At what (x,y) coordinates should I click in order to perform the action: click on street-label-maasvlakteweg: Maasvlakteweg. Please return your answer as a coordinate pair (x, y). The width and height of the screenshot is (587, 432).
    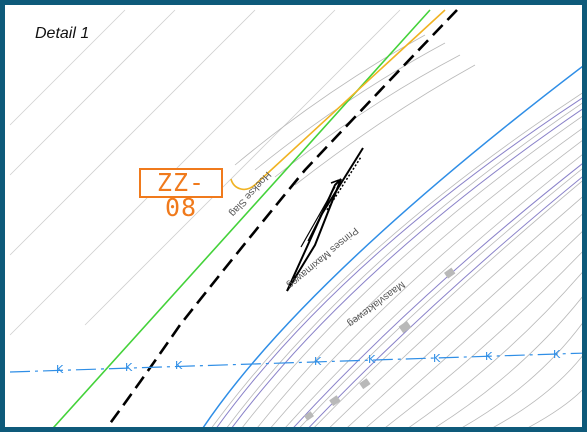
    Looking at the image, I should click on (376, 304).